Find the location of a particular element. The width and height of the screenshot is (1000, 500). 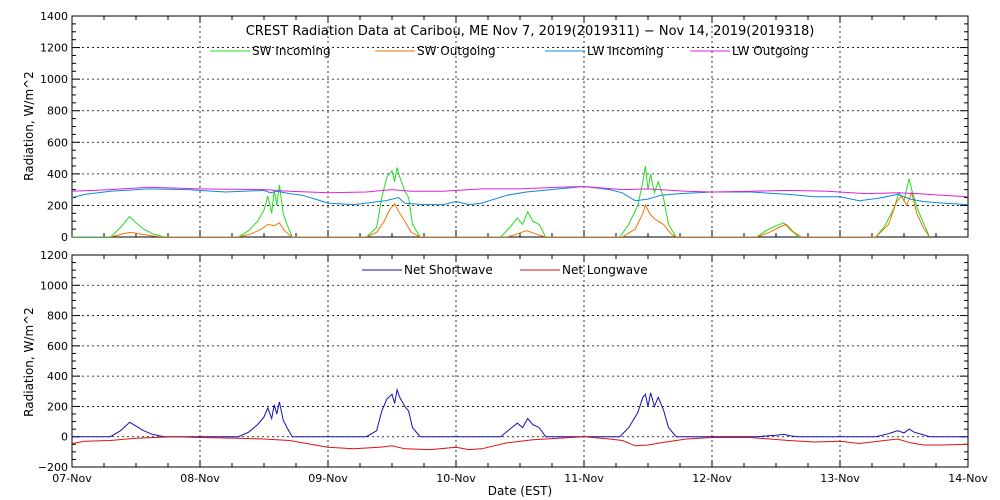

top-y-tick-label: 1200 is located at coordinates (54, 48).